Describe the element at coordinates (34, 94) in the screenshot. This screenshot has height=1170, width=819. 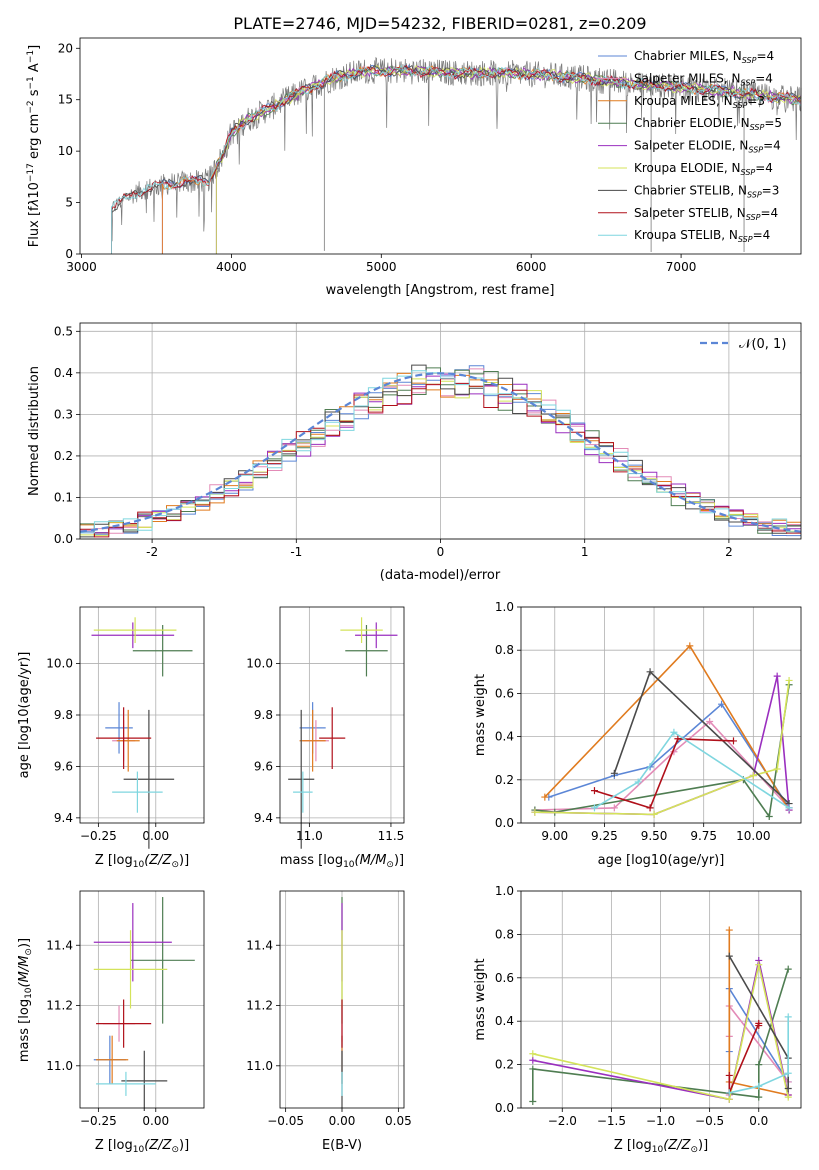
I see `ylabel-part: s` at that location.